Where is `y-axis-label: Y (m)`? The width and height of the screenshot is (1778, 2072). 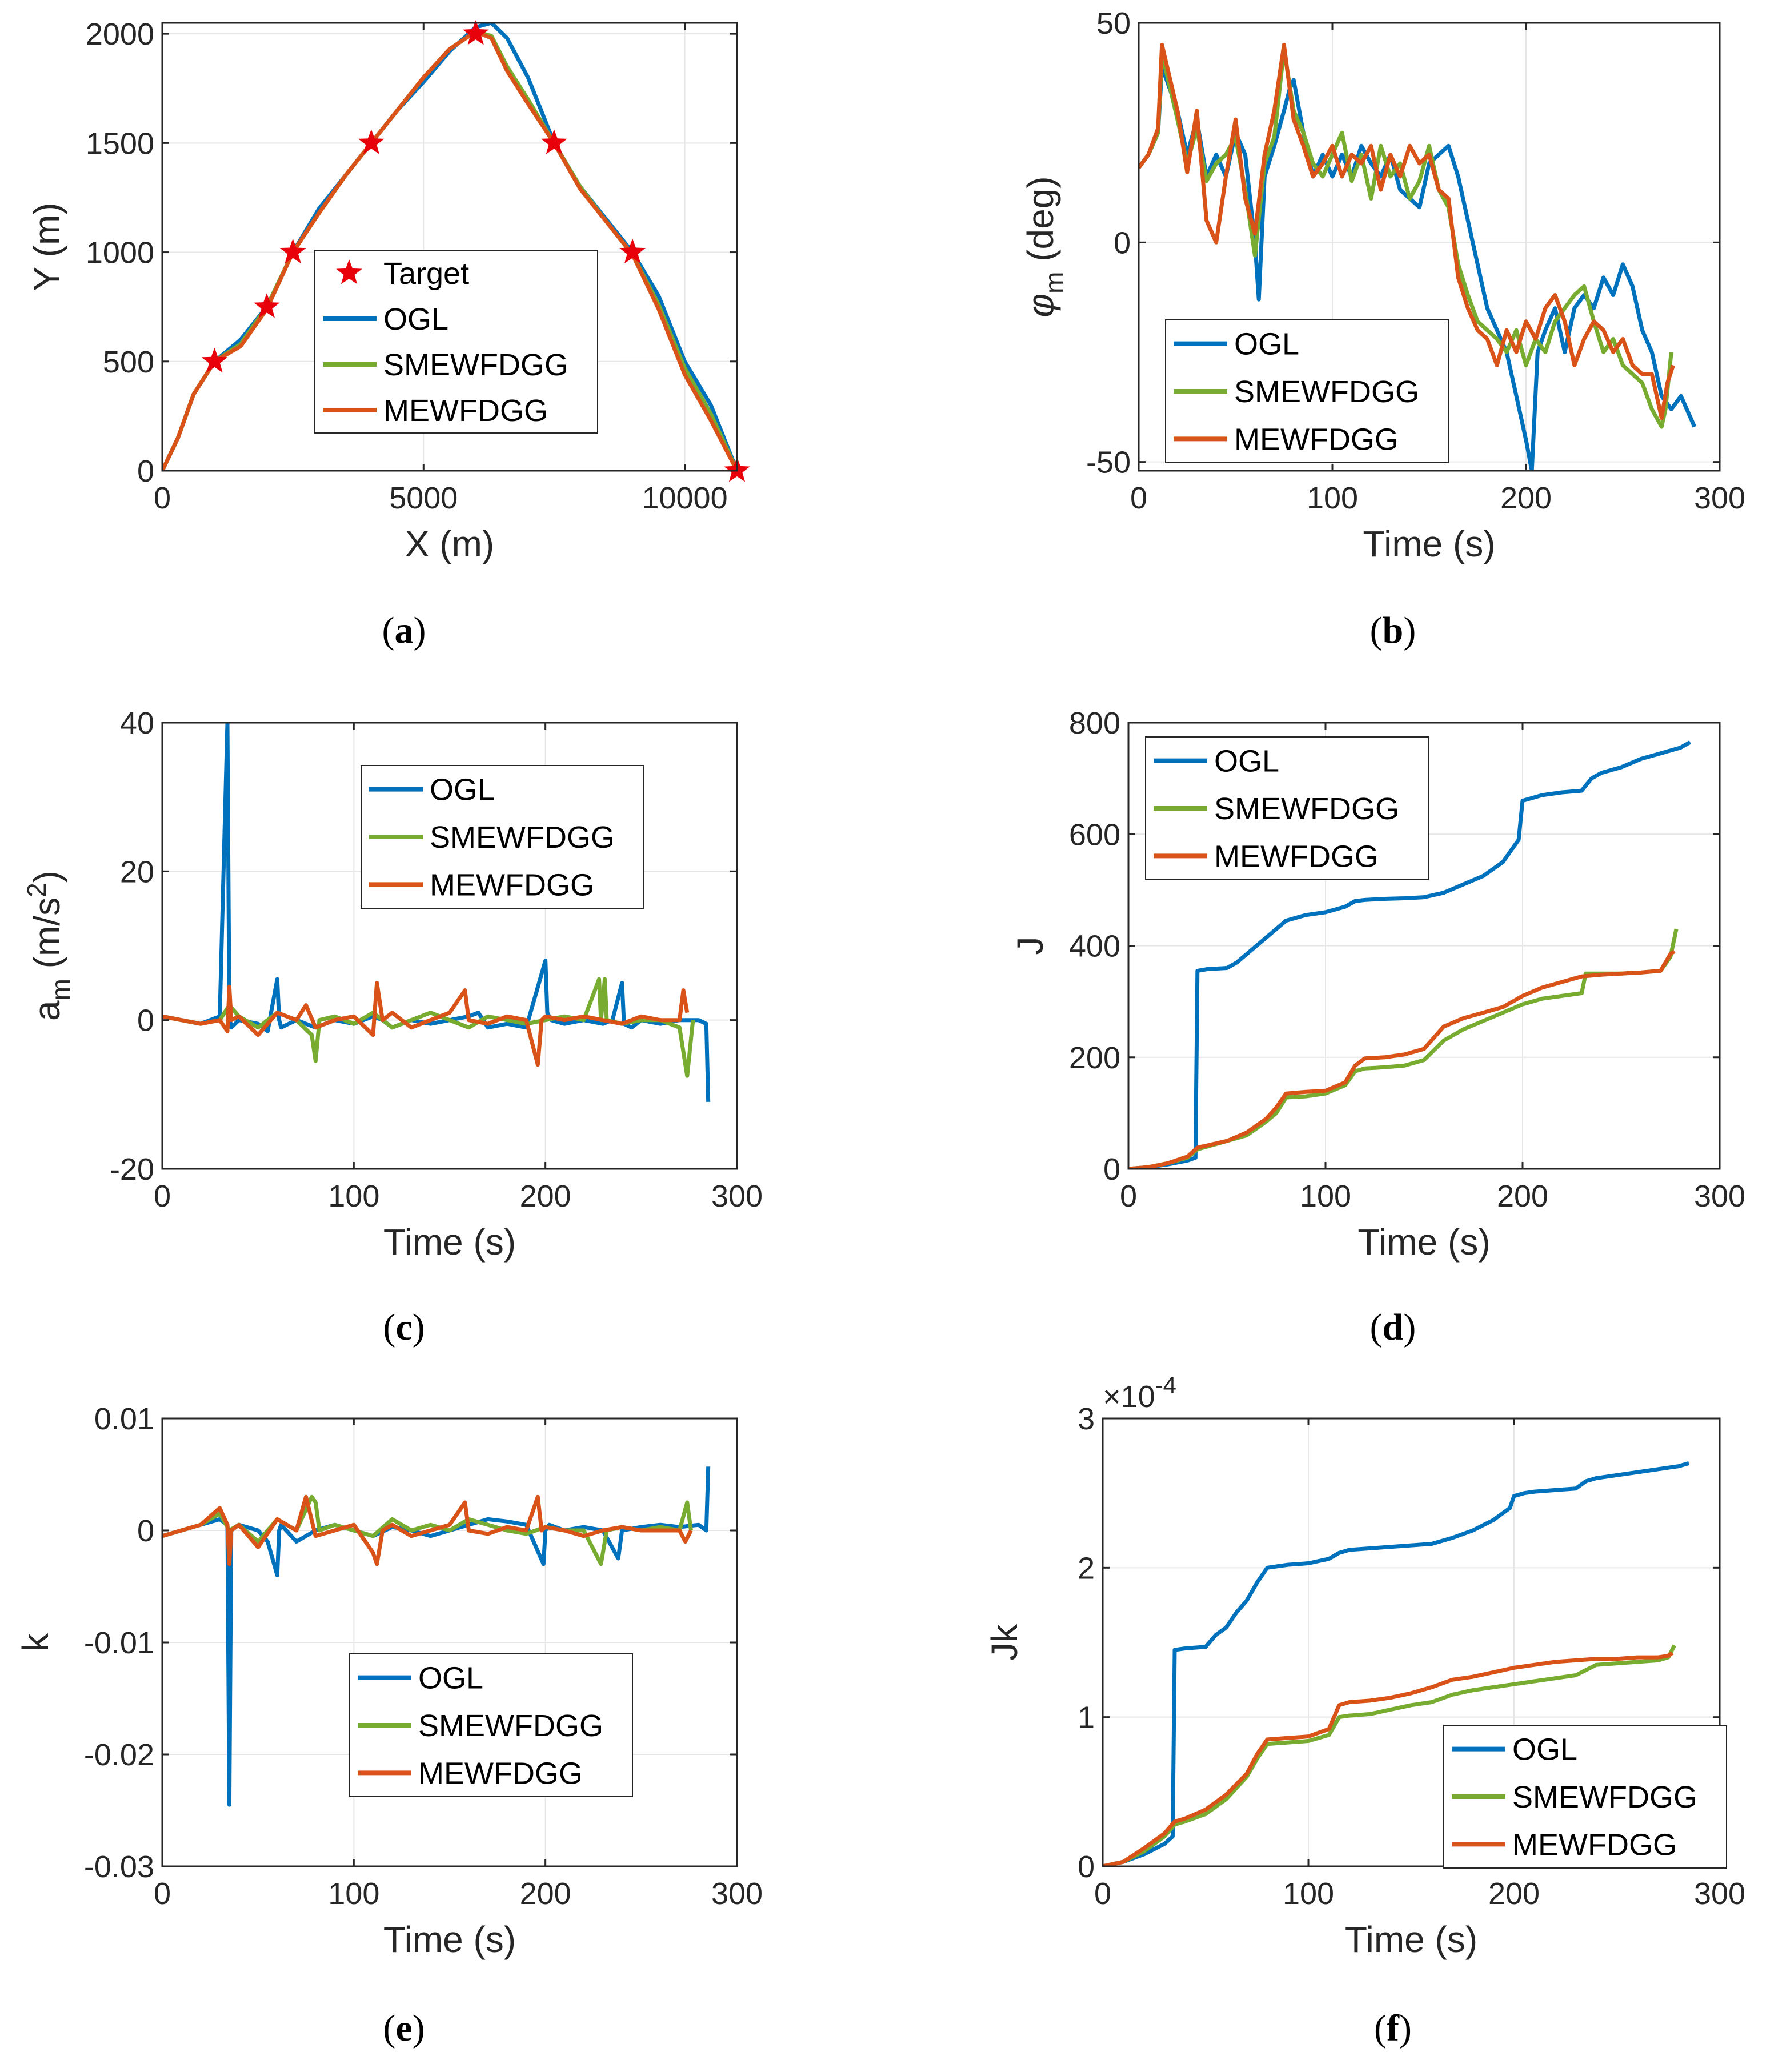 y-axis-label: Y (m) is located at coordinates (46, 246).